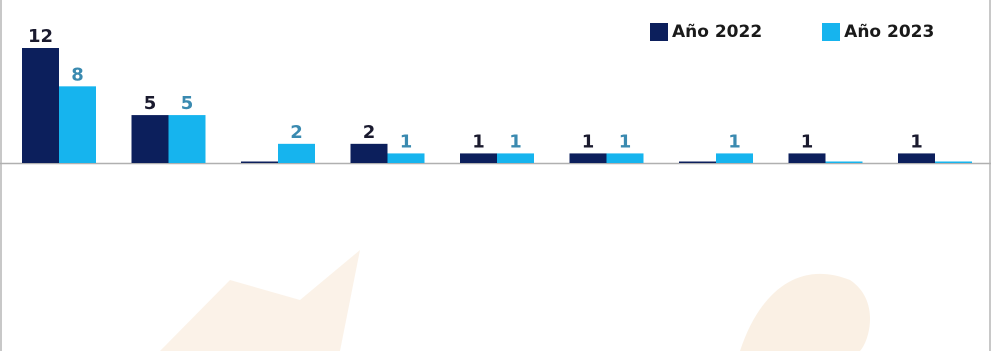 This screenshot has width=991, height=351. Describe the element at coordinates (916, 141) in the screenshot. I see `data-label-2022-8: 1` at that location.